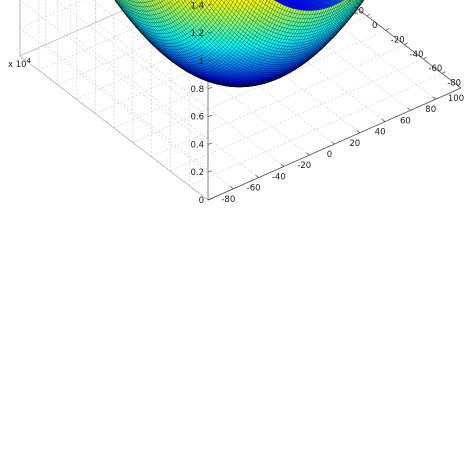 The height and width of the screenshot is (474, 474). Describe the element at coordinates (239, 44) in the screenshot. I see `surface-mesh` at that location.